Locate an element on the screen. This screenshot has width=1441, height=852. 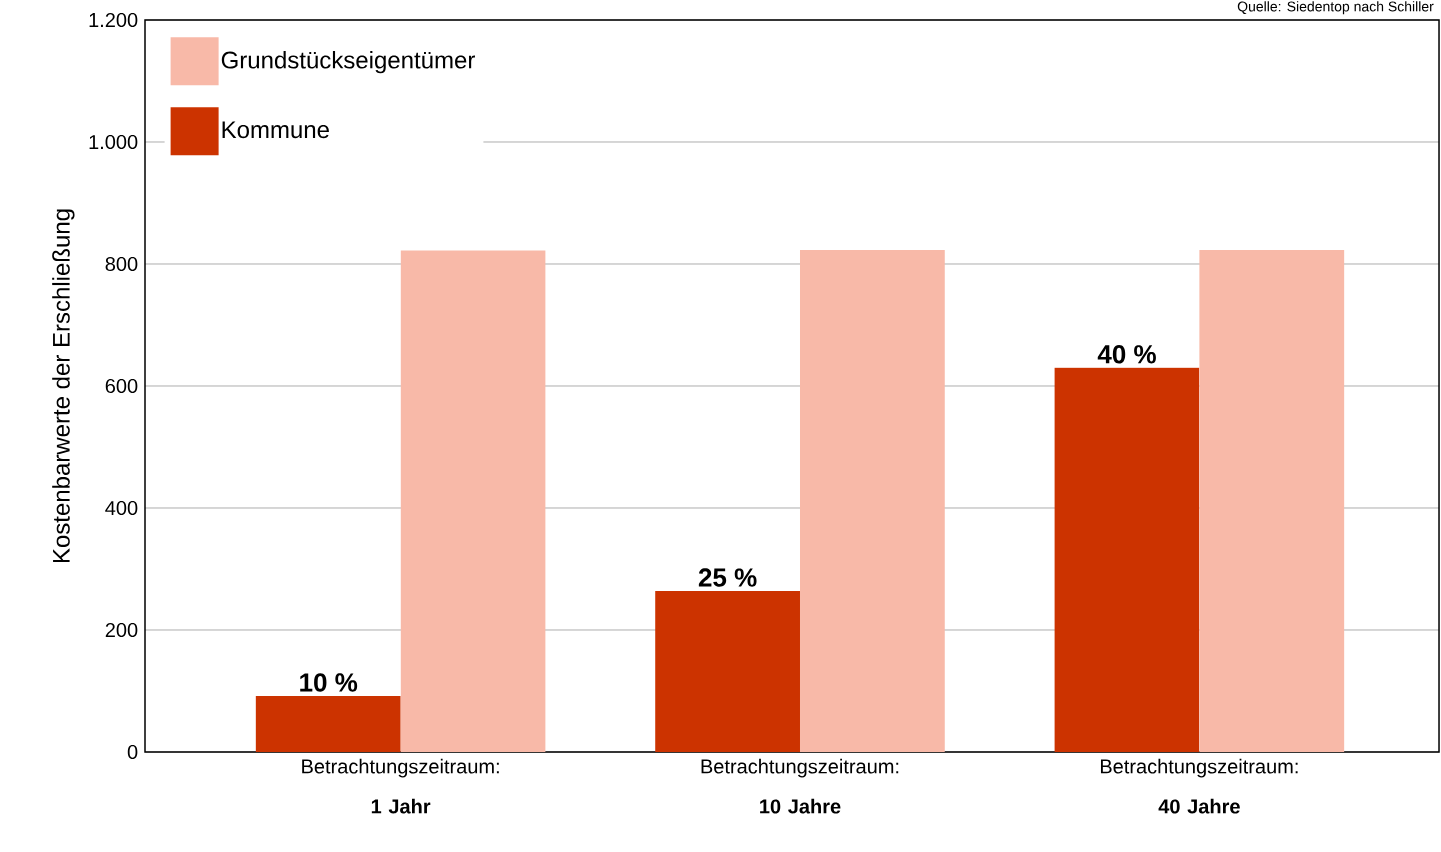
y-tick-label: 400 is located at coordinates (121, 508).